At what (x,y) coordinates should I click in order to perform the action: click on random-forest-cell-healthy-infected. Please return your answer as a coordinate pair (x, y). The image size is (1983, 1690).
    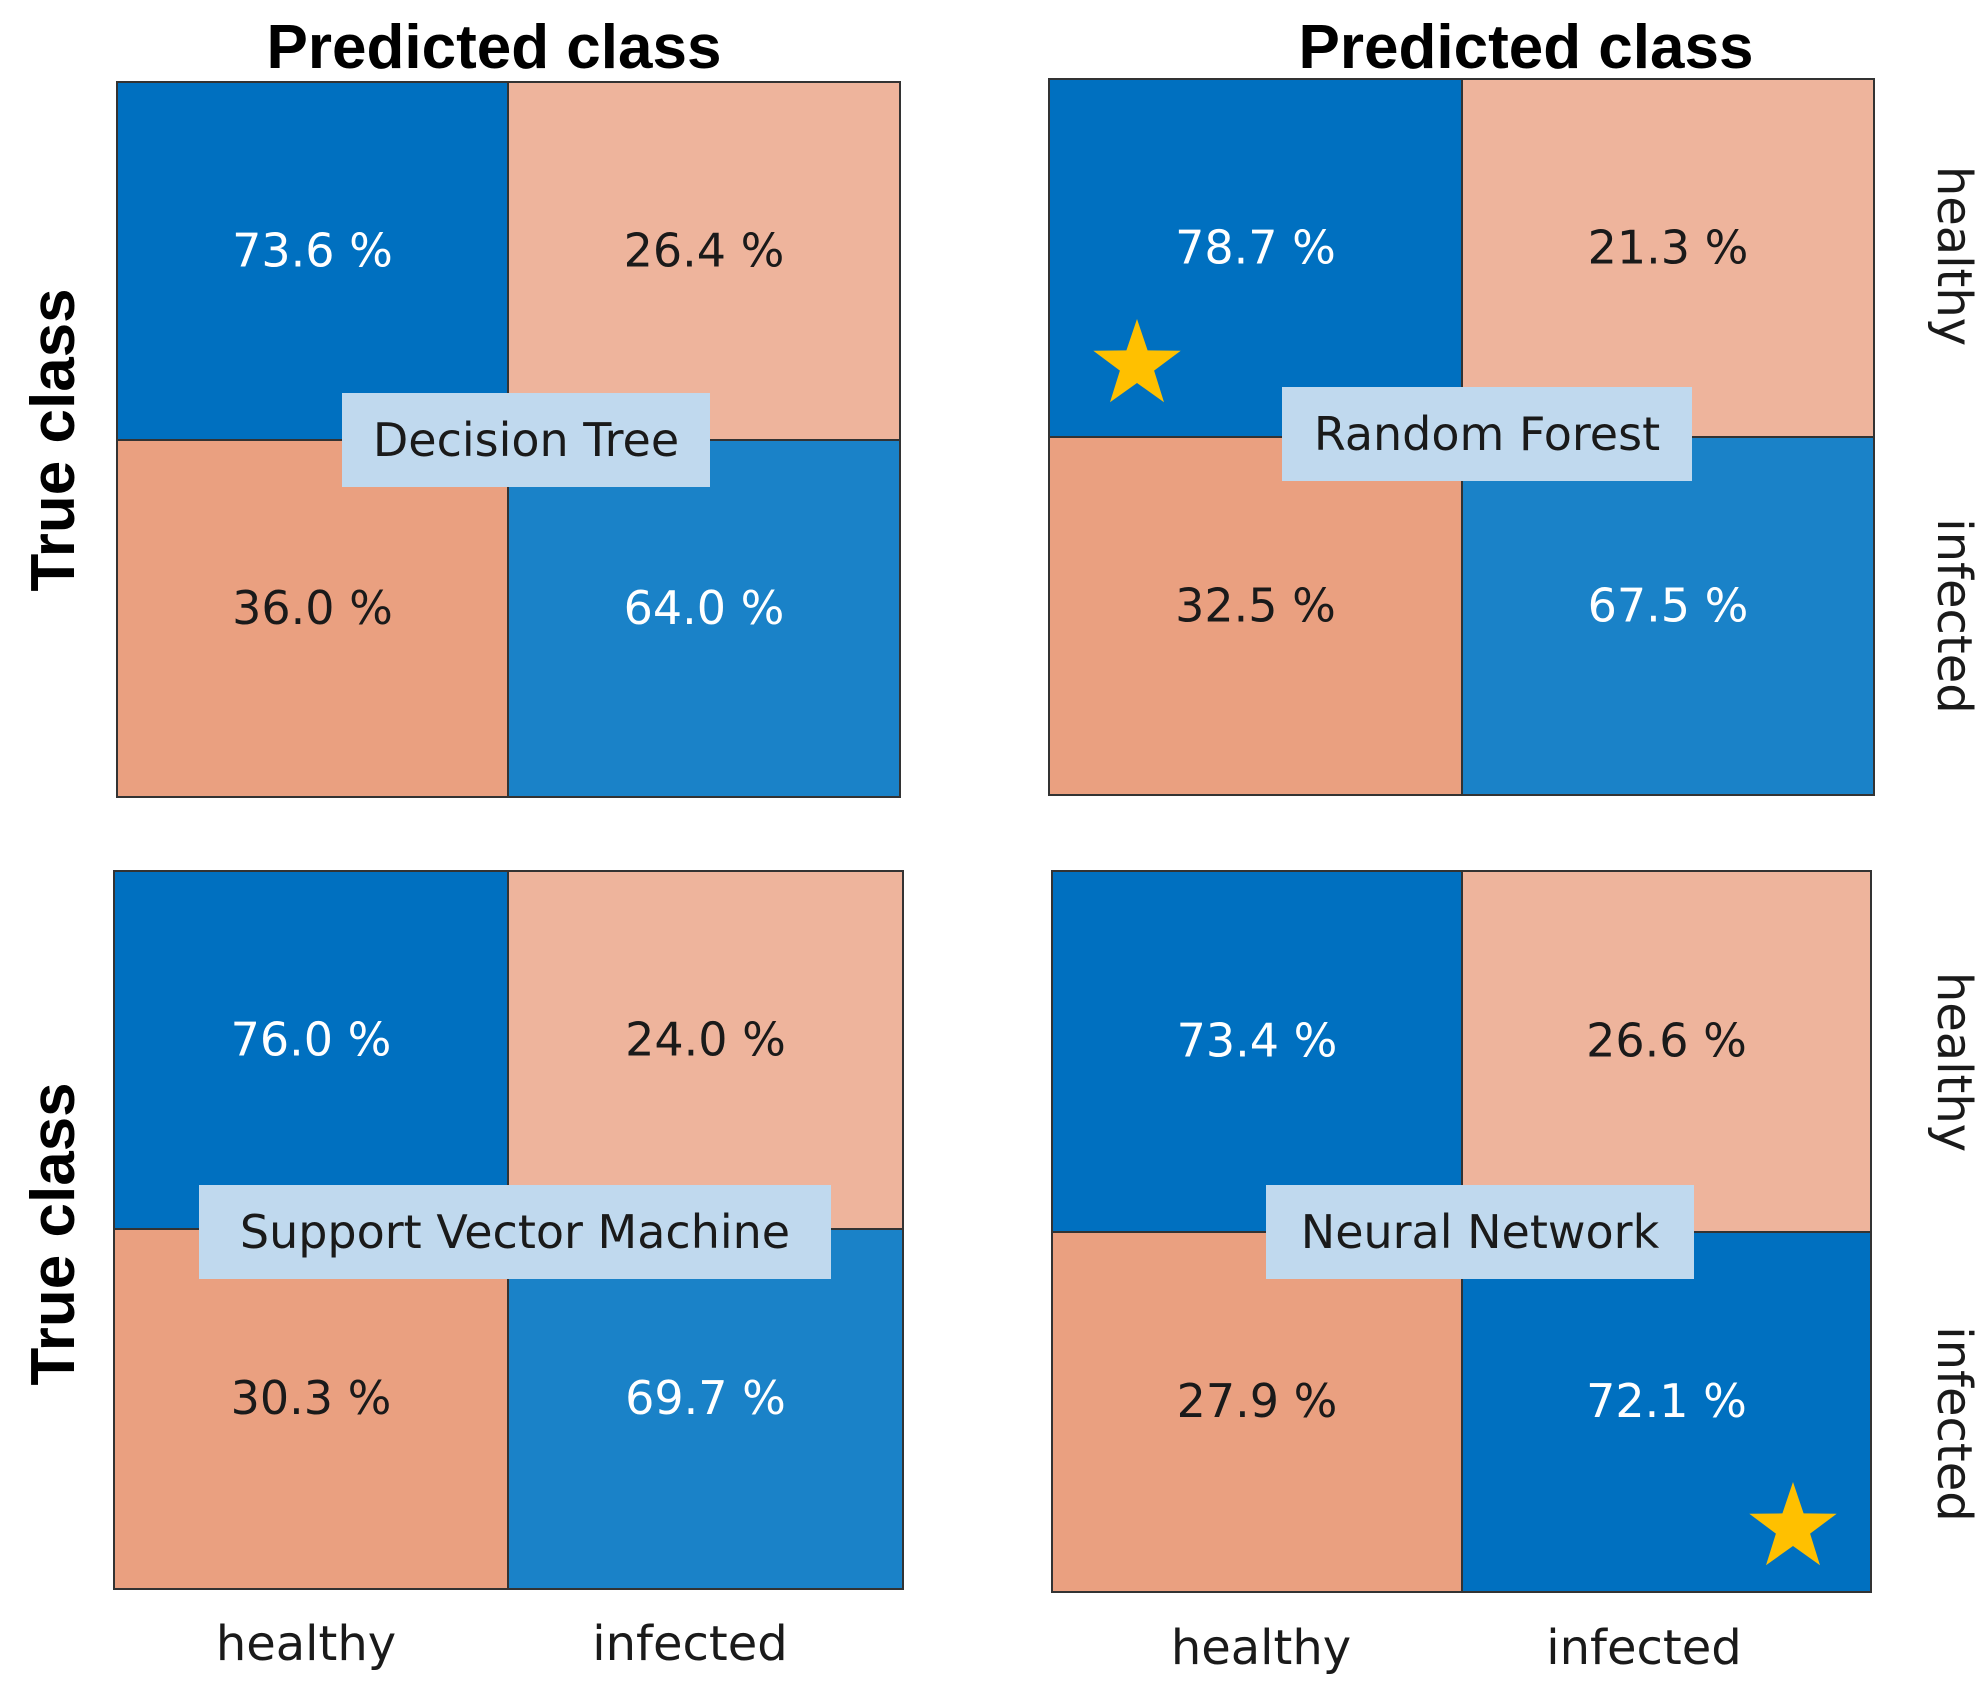
    Looking at the image, I should click on (1668, 258).